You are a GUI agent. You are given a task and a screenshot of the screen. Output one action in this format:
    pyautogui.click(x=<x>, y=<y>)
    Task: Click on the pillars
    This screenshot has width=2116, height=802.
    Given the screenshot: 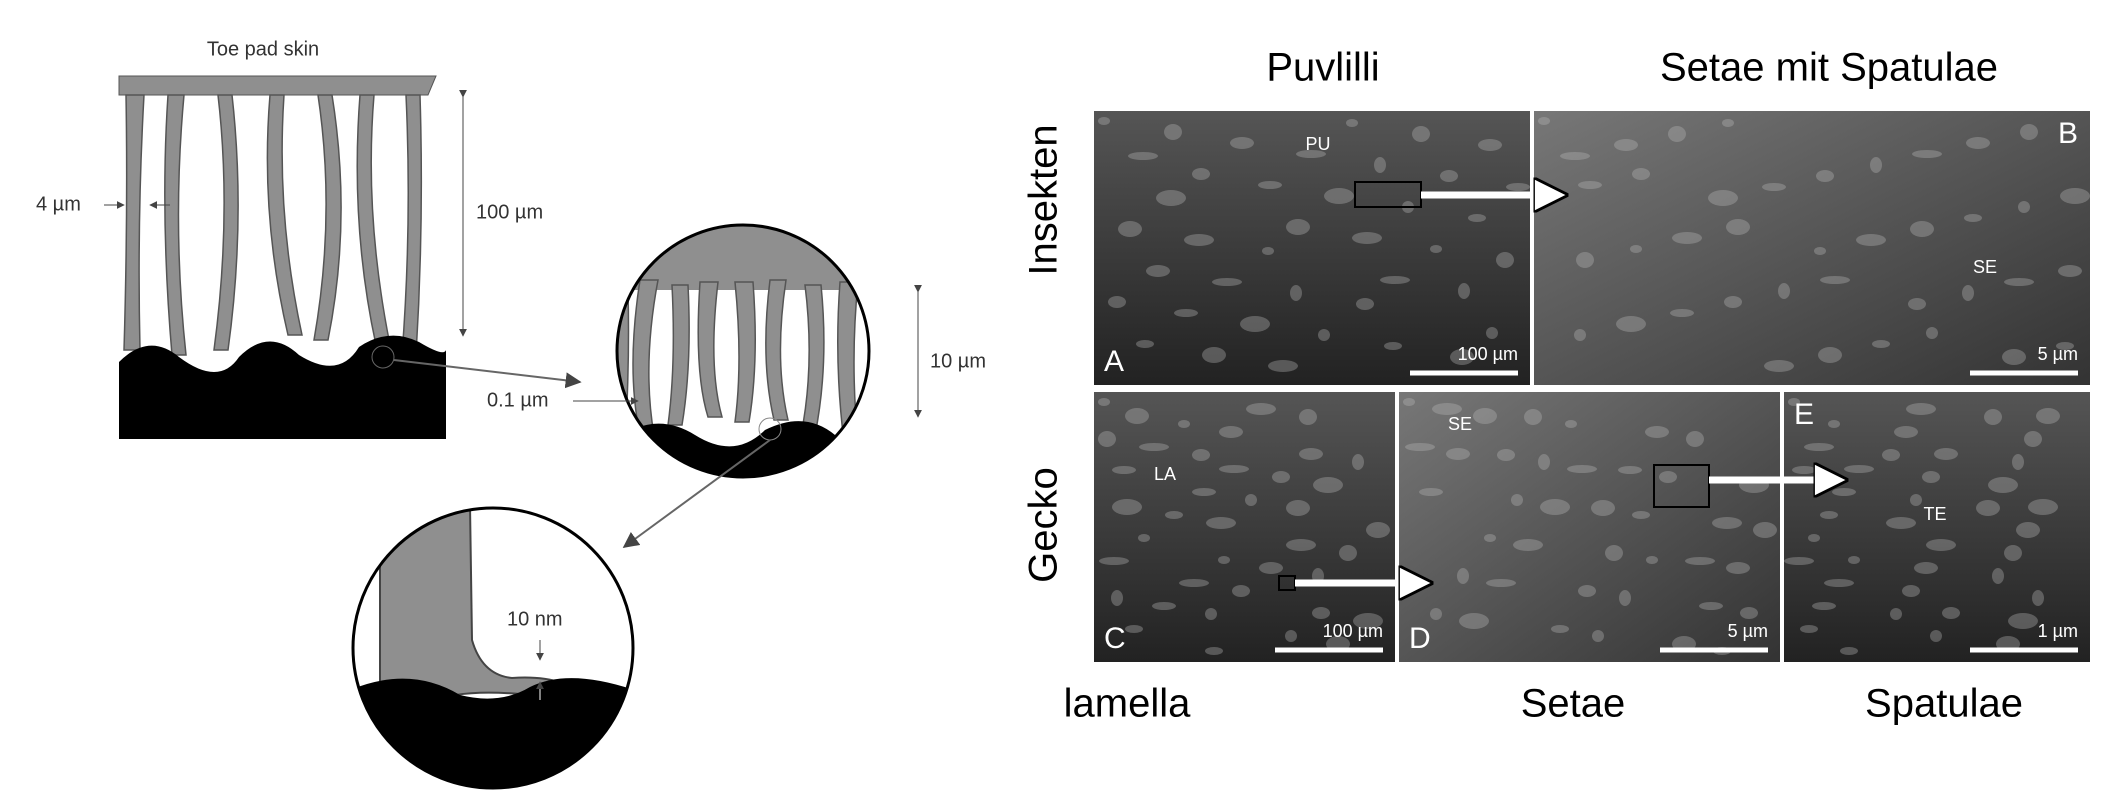 What is the action you would take?
    pyautogui.click(x=273, y=225)
    